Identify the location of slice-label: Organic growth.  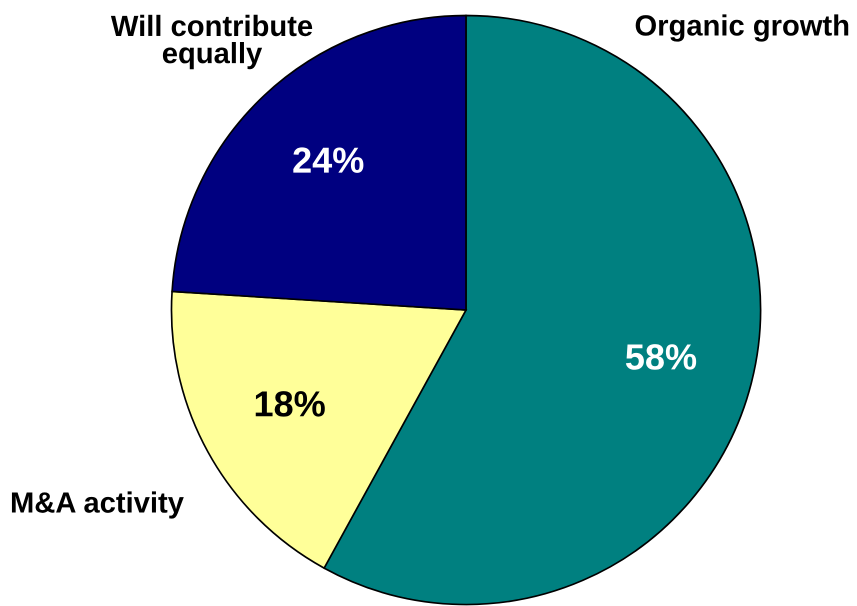
(742, 28).